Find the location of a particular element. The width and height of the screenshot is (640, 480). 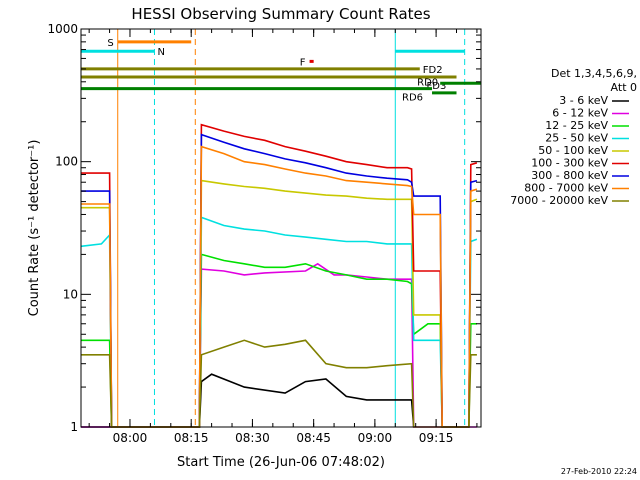

legend-label-4: 50 - 100 keV is located at coordinates (573, 150).